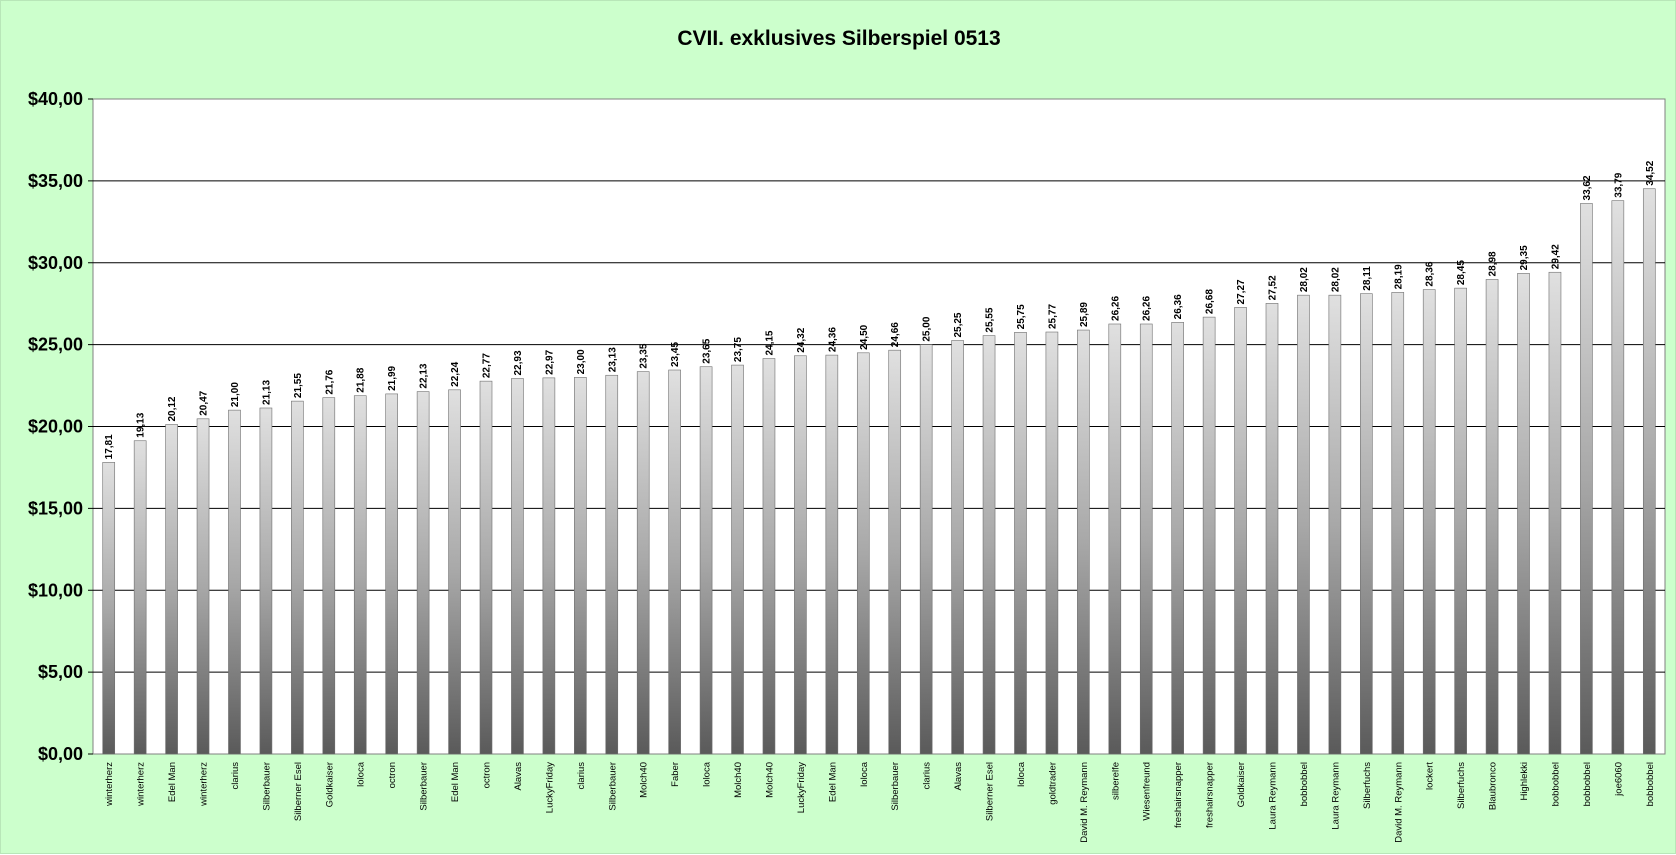 This screenshot has height=855, width=1676. I want to click on data-label: 26,68, so click(1210, 301).